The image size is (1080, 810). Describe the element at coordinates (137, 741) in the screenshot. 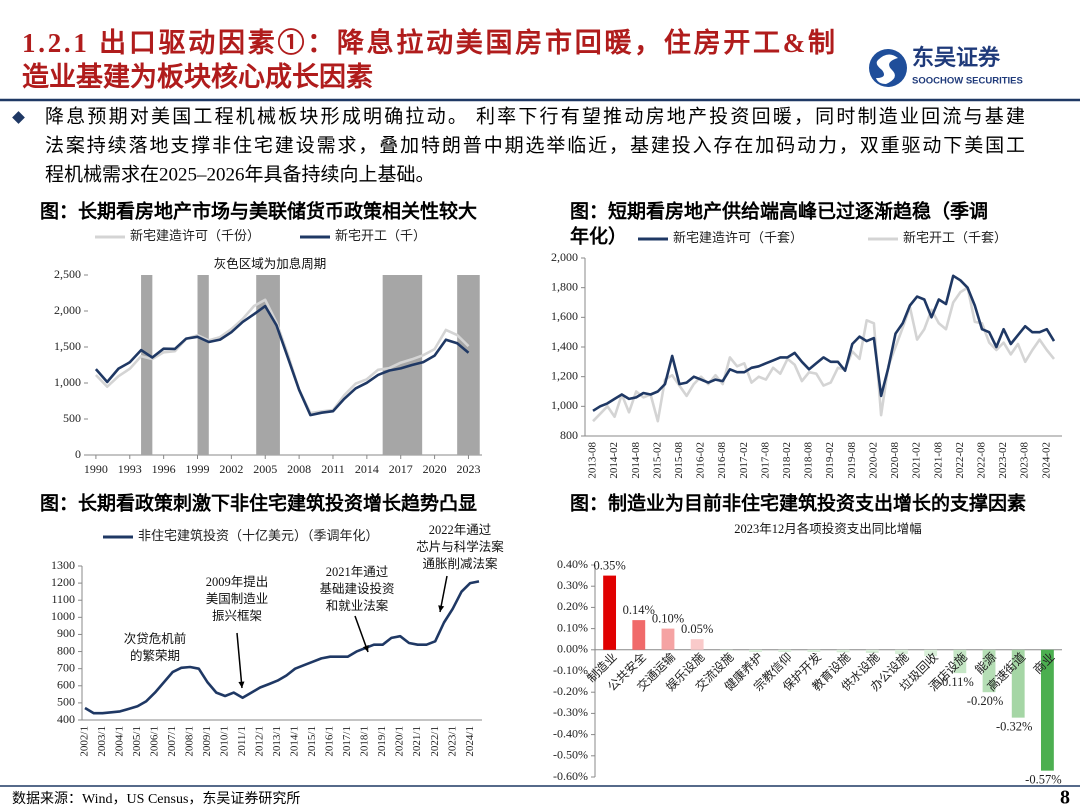

I see `x-tick-label: 2005/1` at that location.